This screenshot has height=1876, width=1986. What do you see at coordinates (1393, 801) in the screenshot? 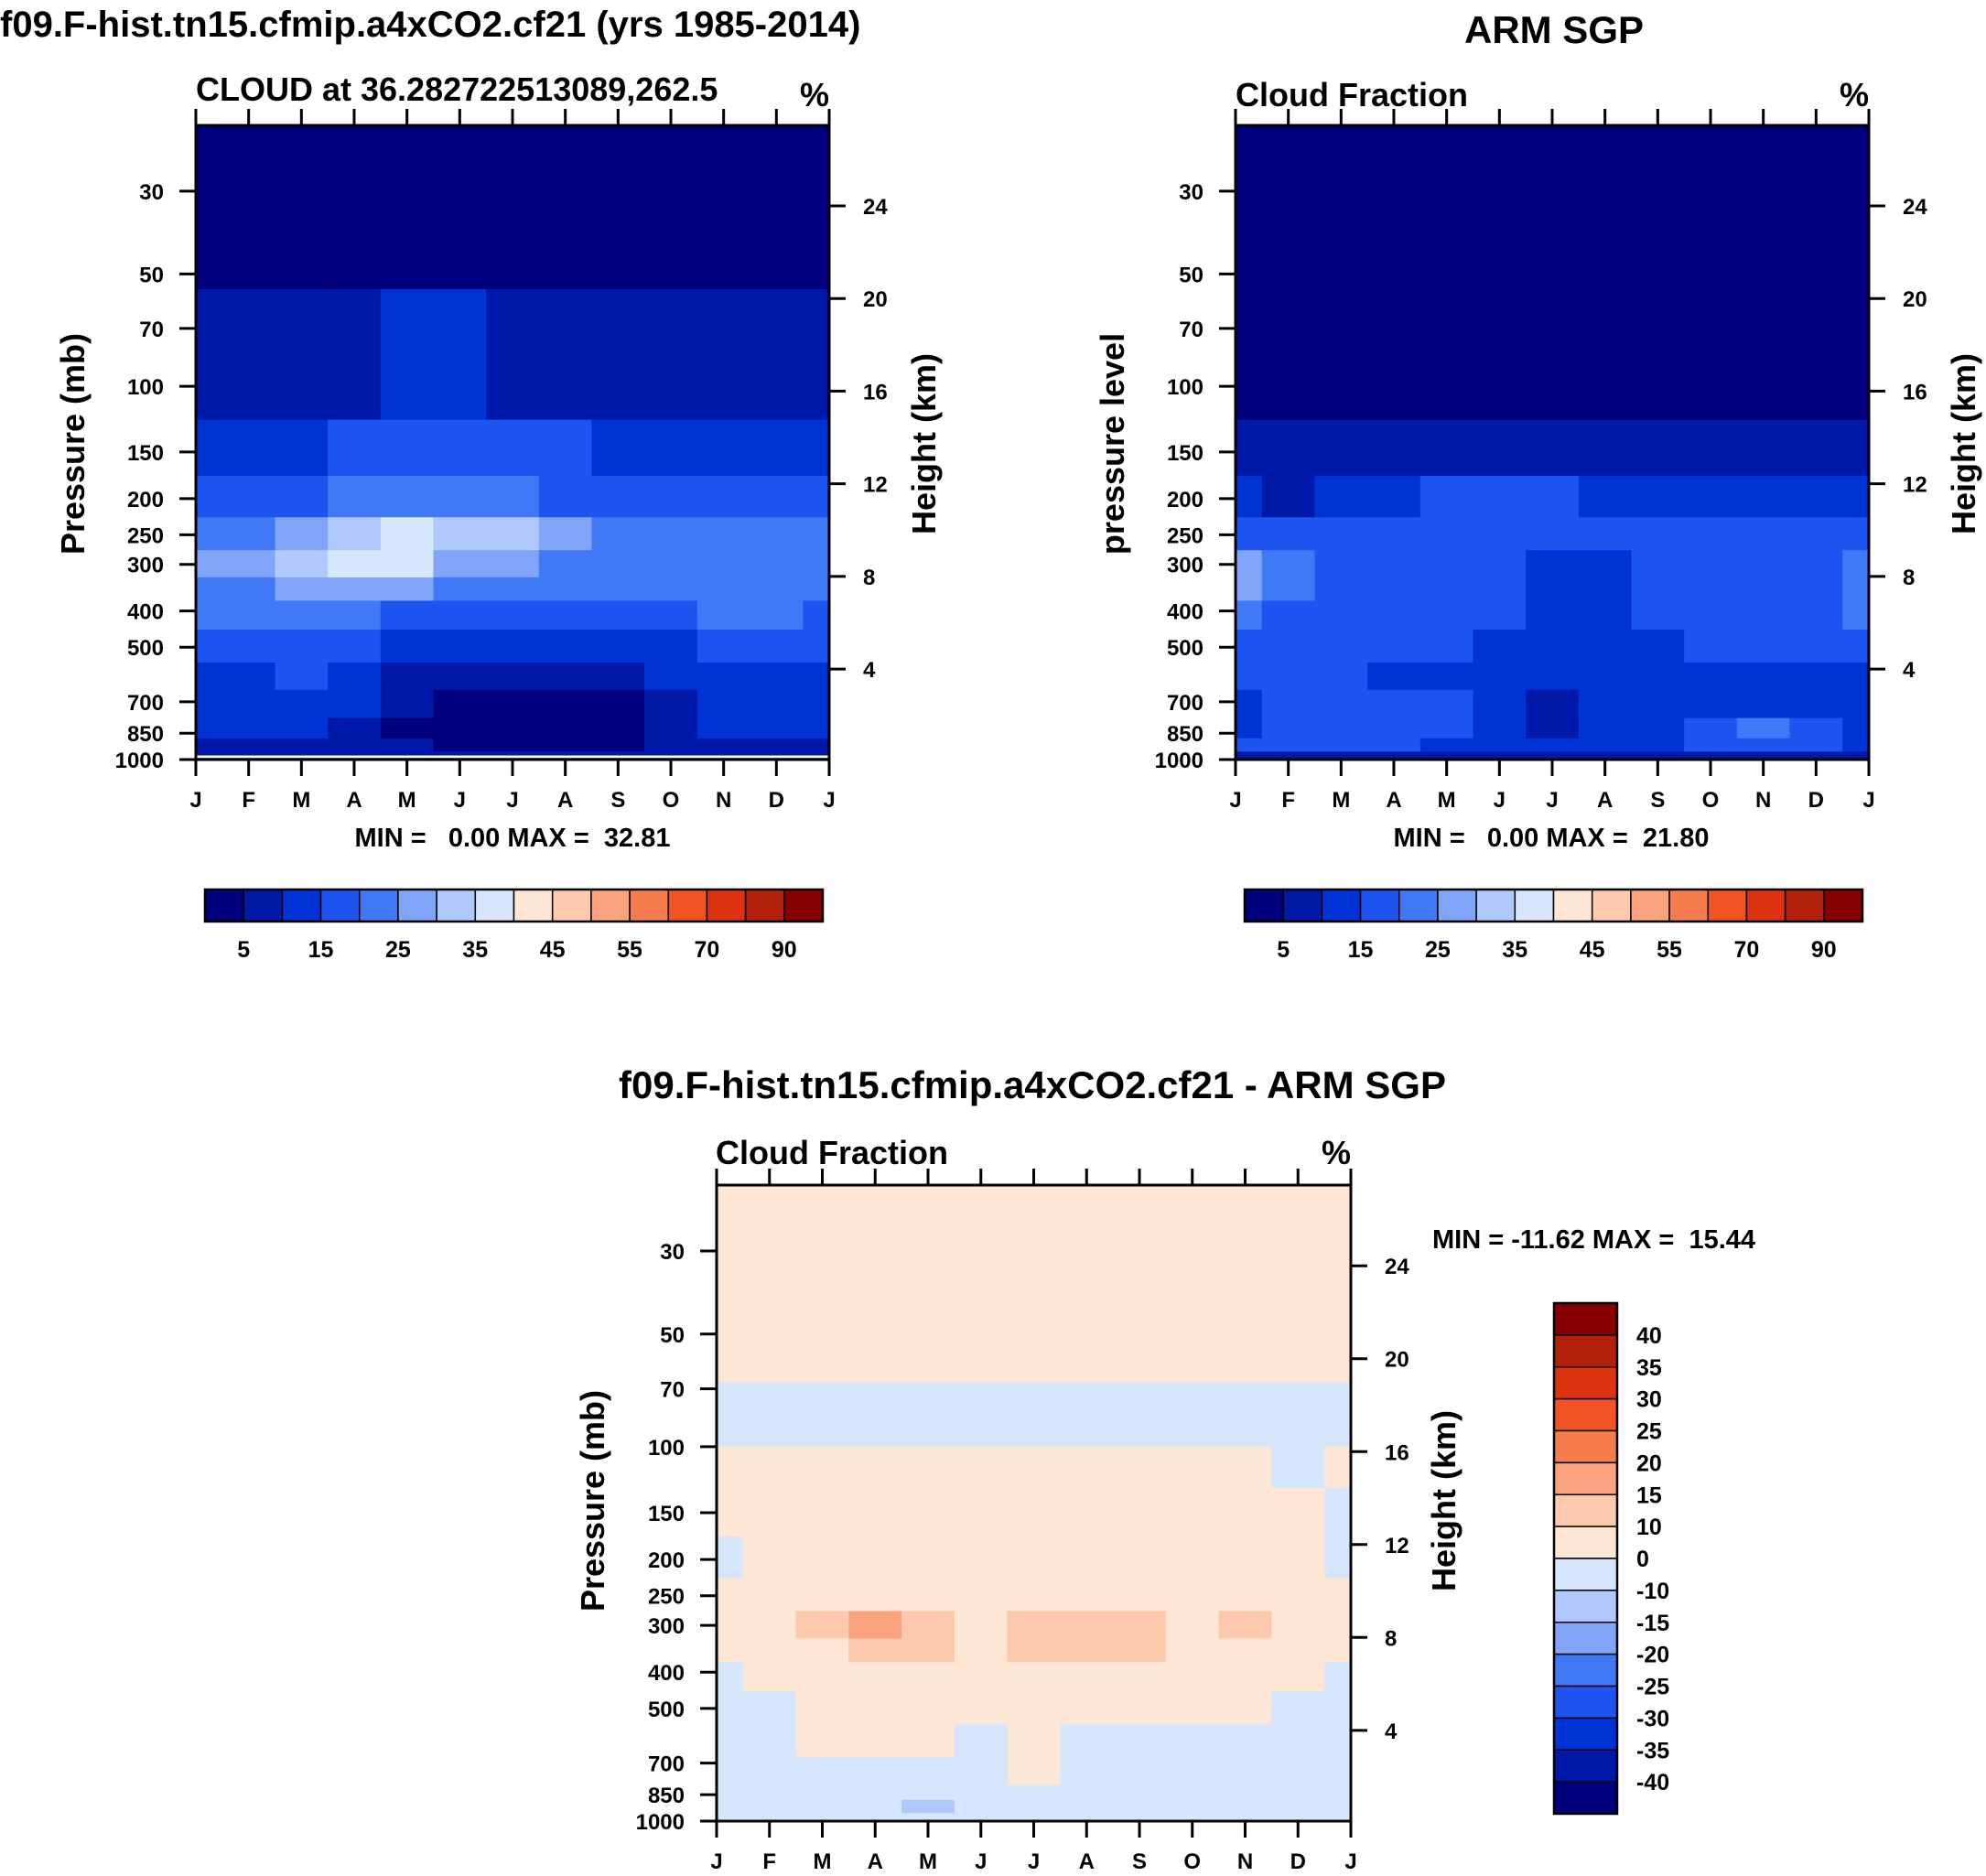
I see `obs-x-tick-label: A` at bounding box center [1393, 801].